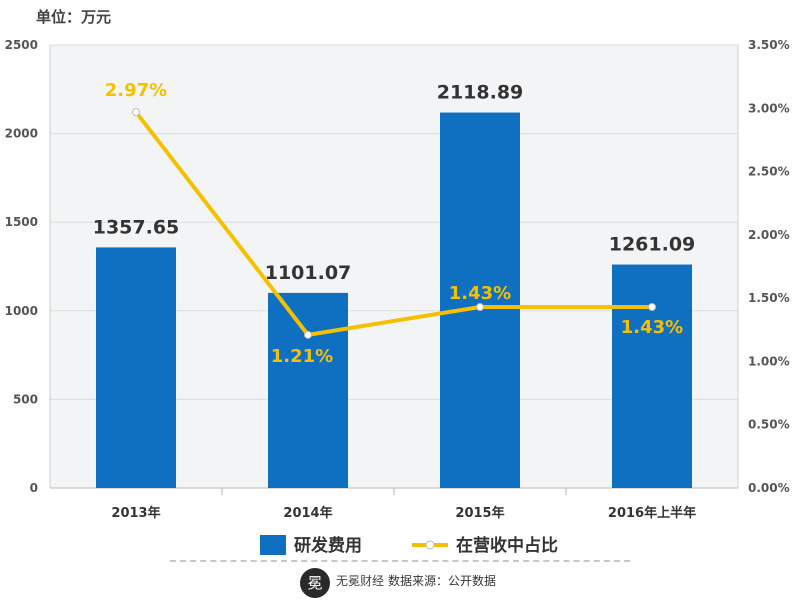 The width and height of the screenshot is (800, 606). I want to click on data-source: 数据来源：公开数据, so click(442, 581).